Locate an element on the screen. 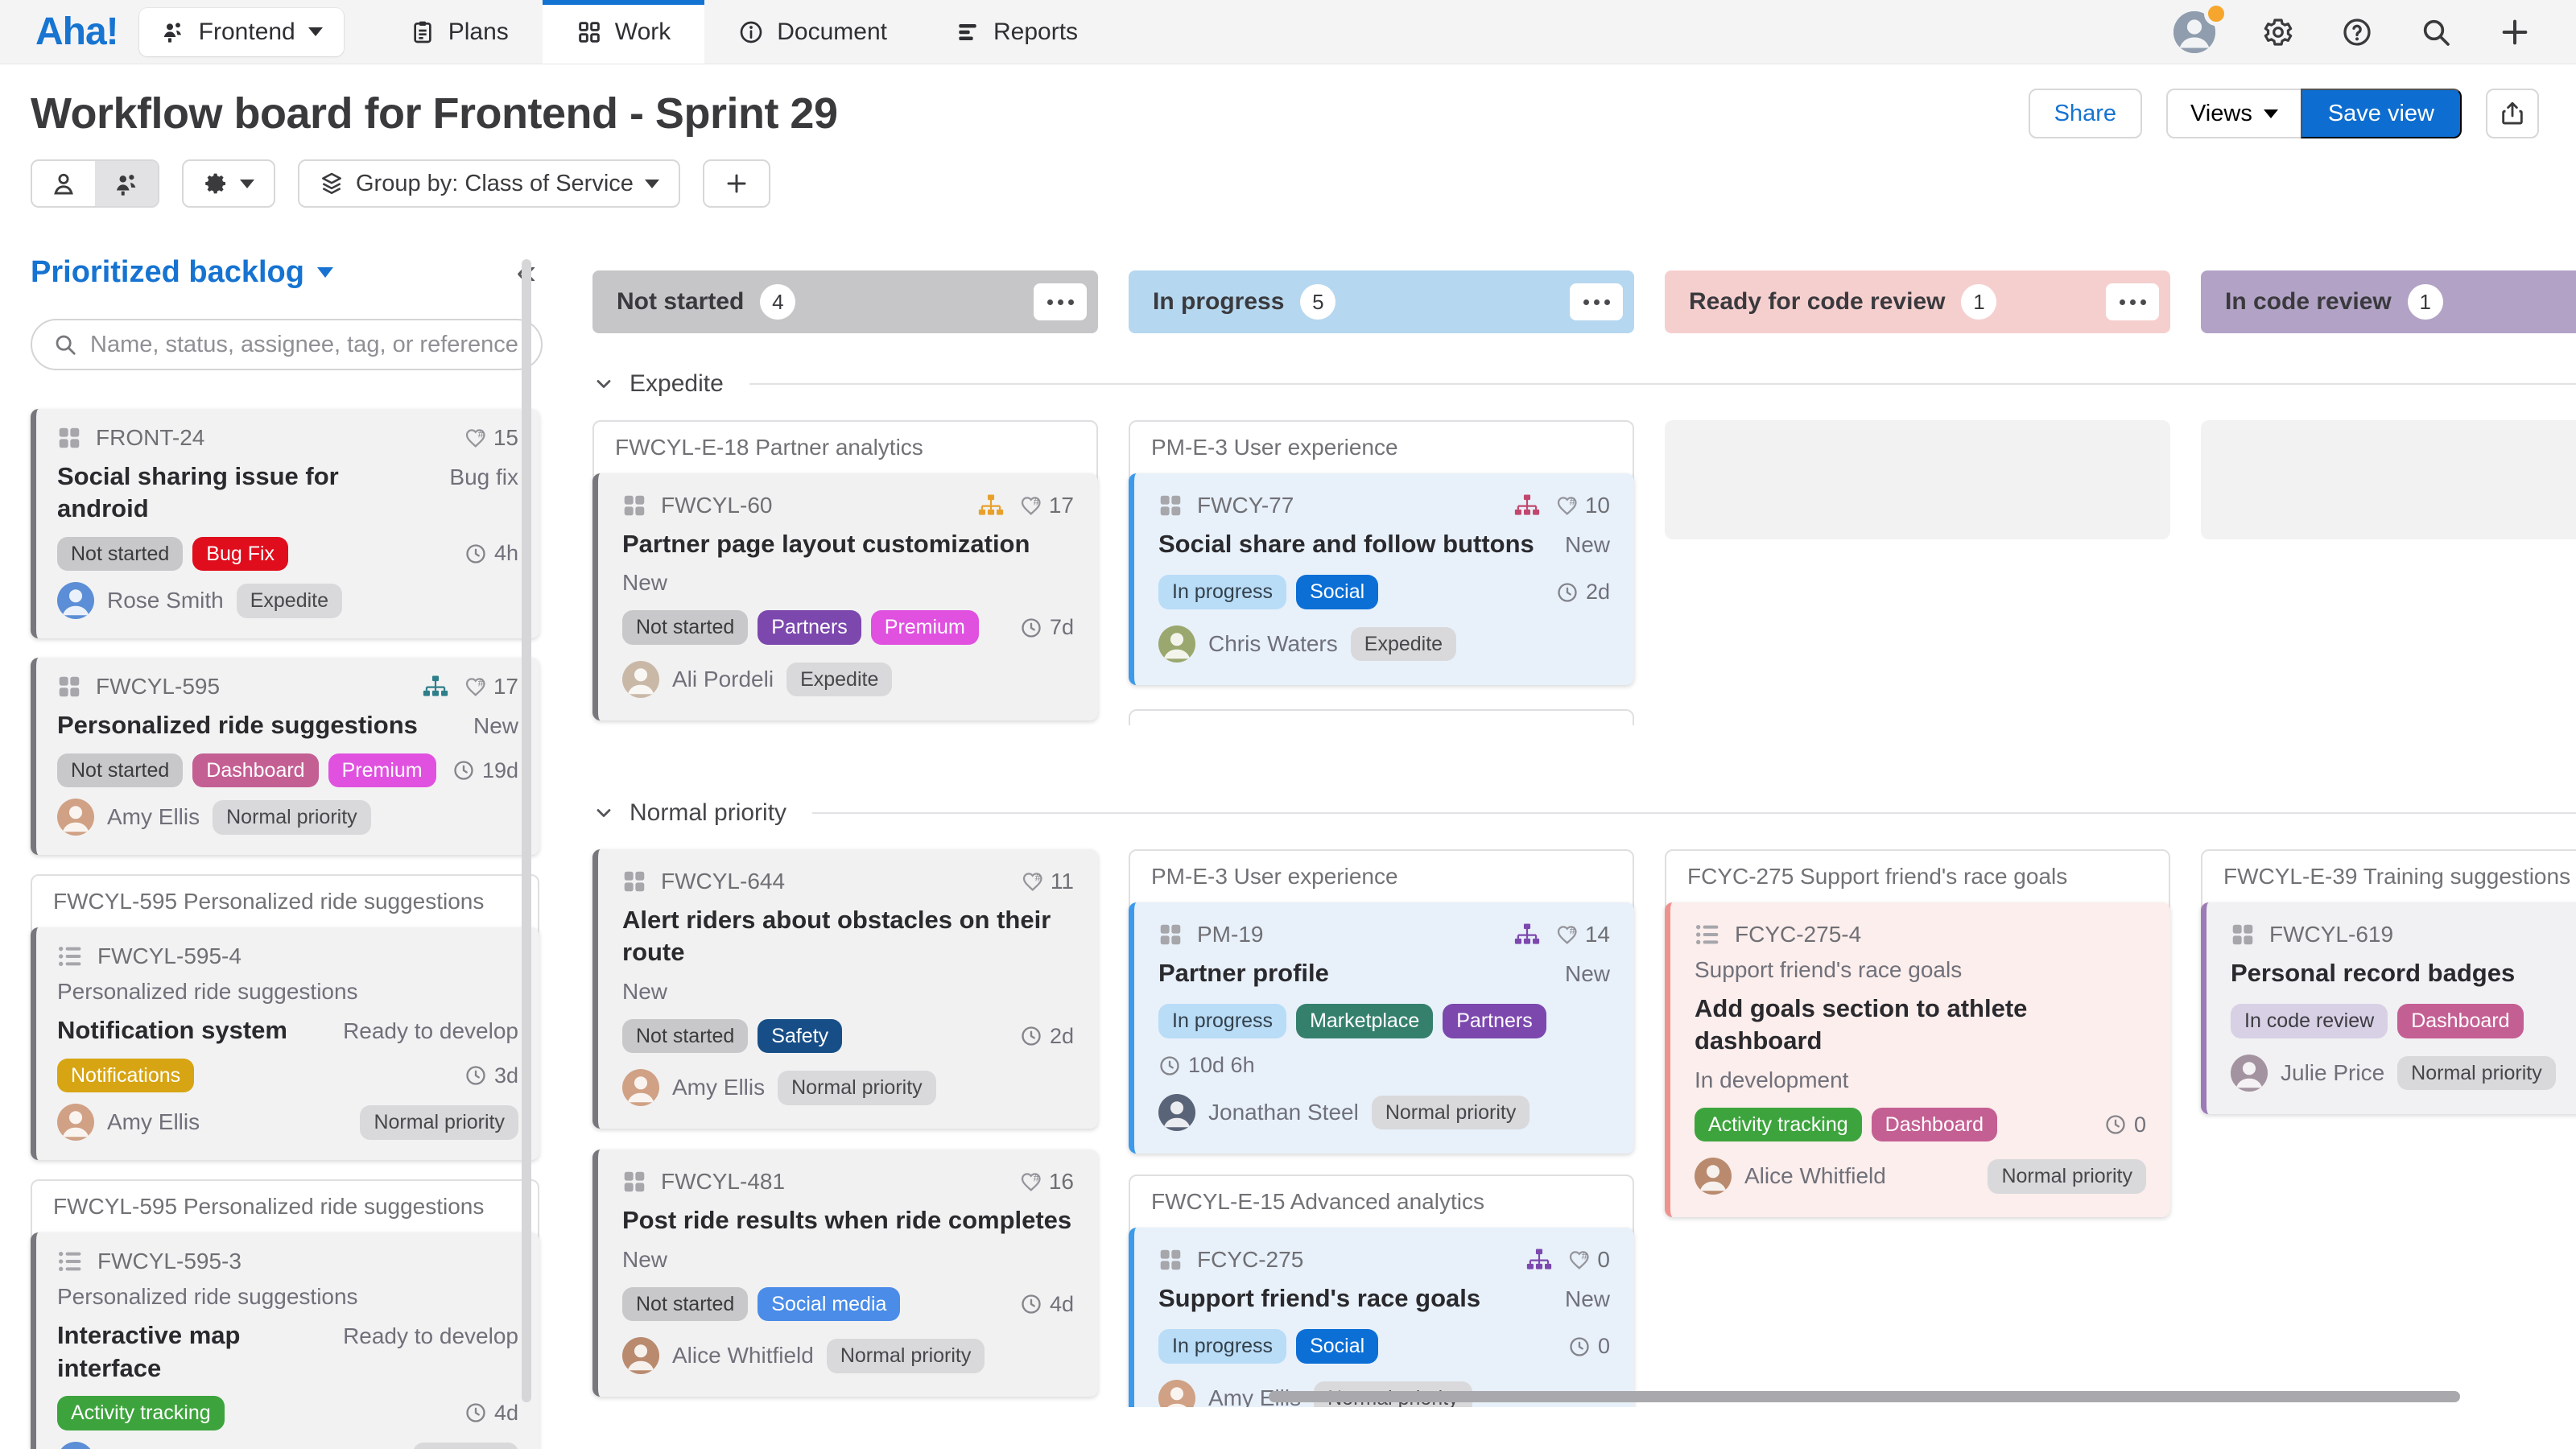  views-dropdown-button: Views is located at coordinates (2233, 113).